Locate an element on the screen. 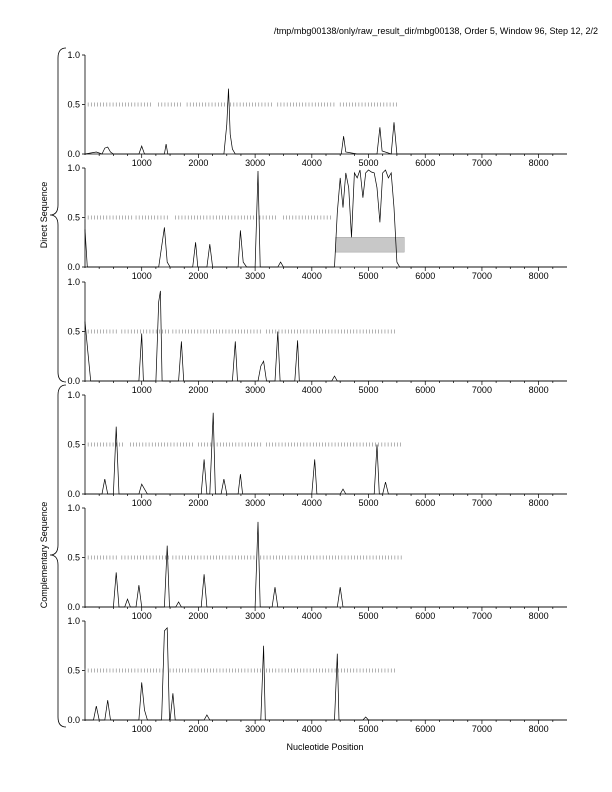  panel-1-x-tick-label: 6000 is located at coordinates (425, 163).